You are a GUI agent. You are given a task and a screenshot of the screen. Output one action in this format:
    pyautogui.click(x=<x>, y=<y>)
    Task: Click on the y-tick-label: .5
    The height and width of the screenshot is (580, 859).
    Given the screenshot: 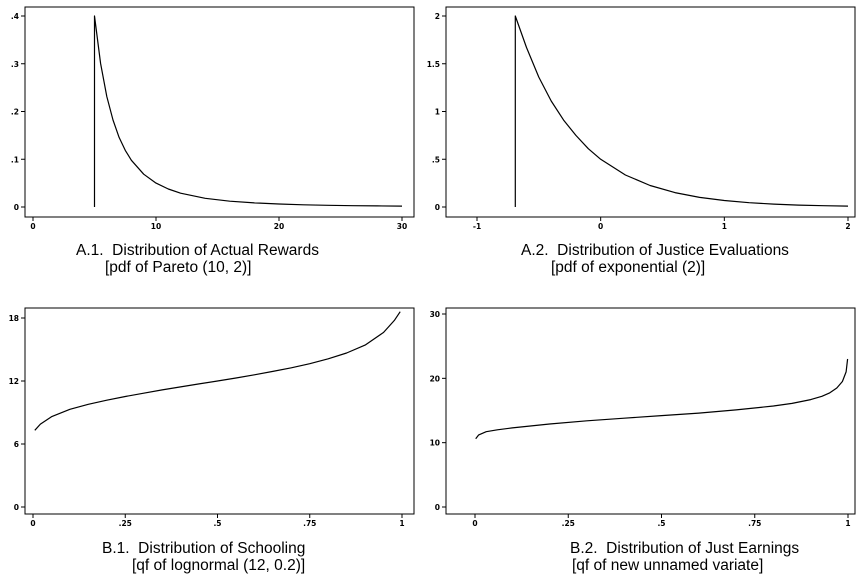 What is the action you would take?
    pyautogui.click(x=436, y=159)
    